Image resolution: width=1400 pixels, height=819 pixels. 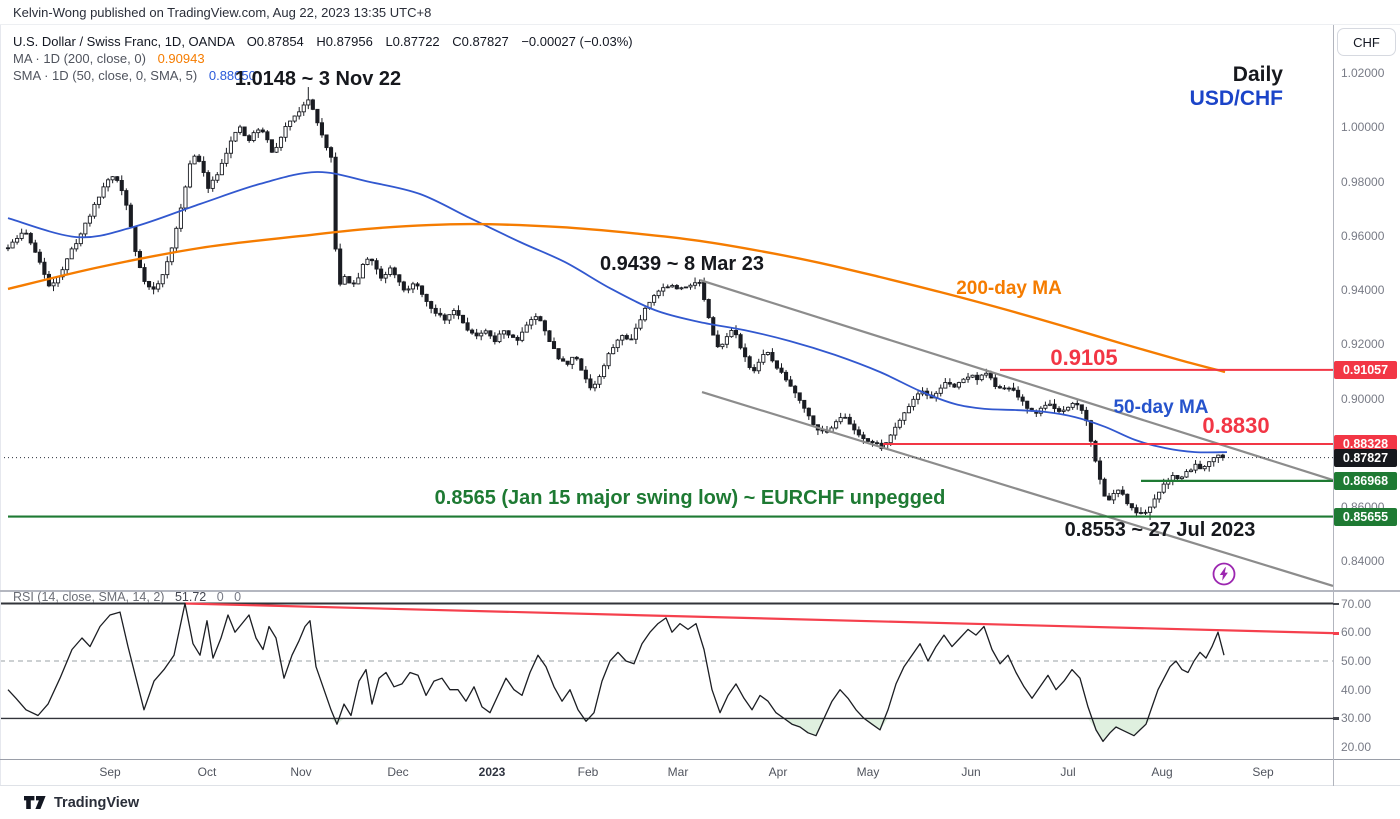 I want to click on indicator-sma50-row: SMA · 1D (50, close, 0, SMA, 5) 0.88050, so click(x=134, y=75).